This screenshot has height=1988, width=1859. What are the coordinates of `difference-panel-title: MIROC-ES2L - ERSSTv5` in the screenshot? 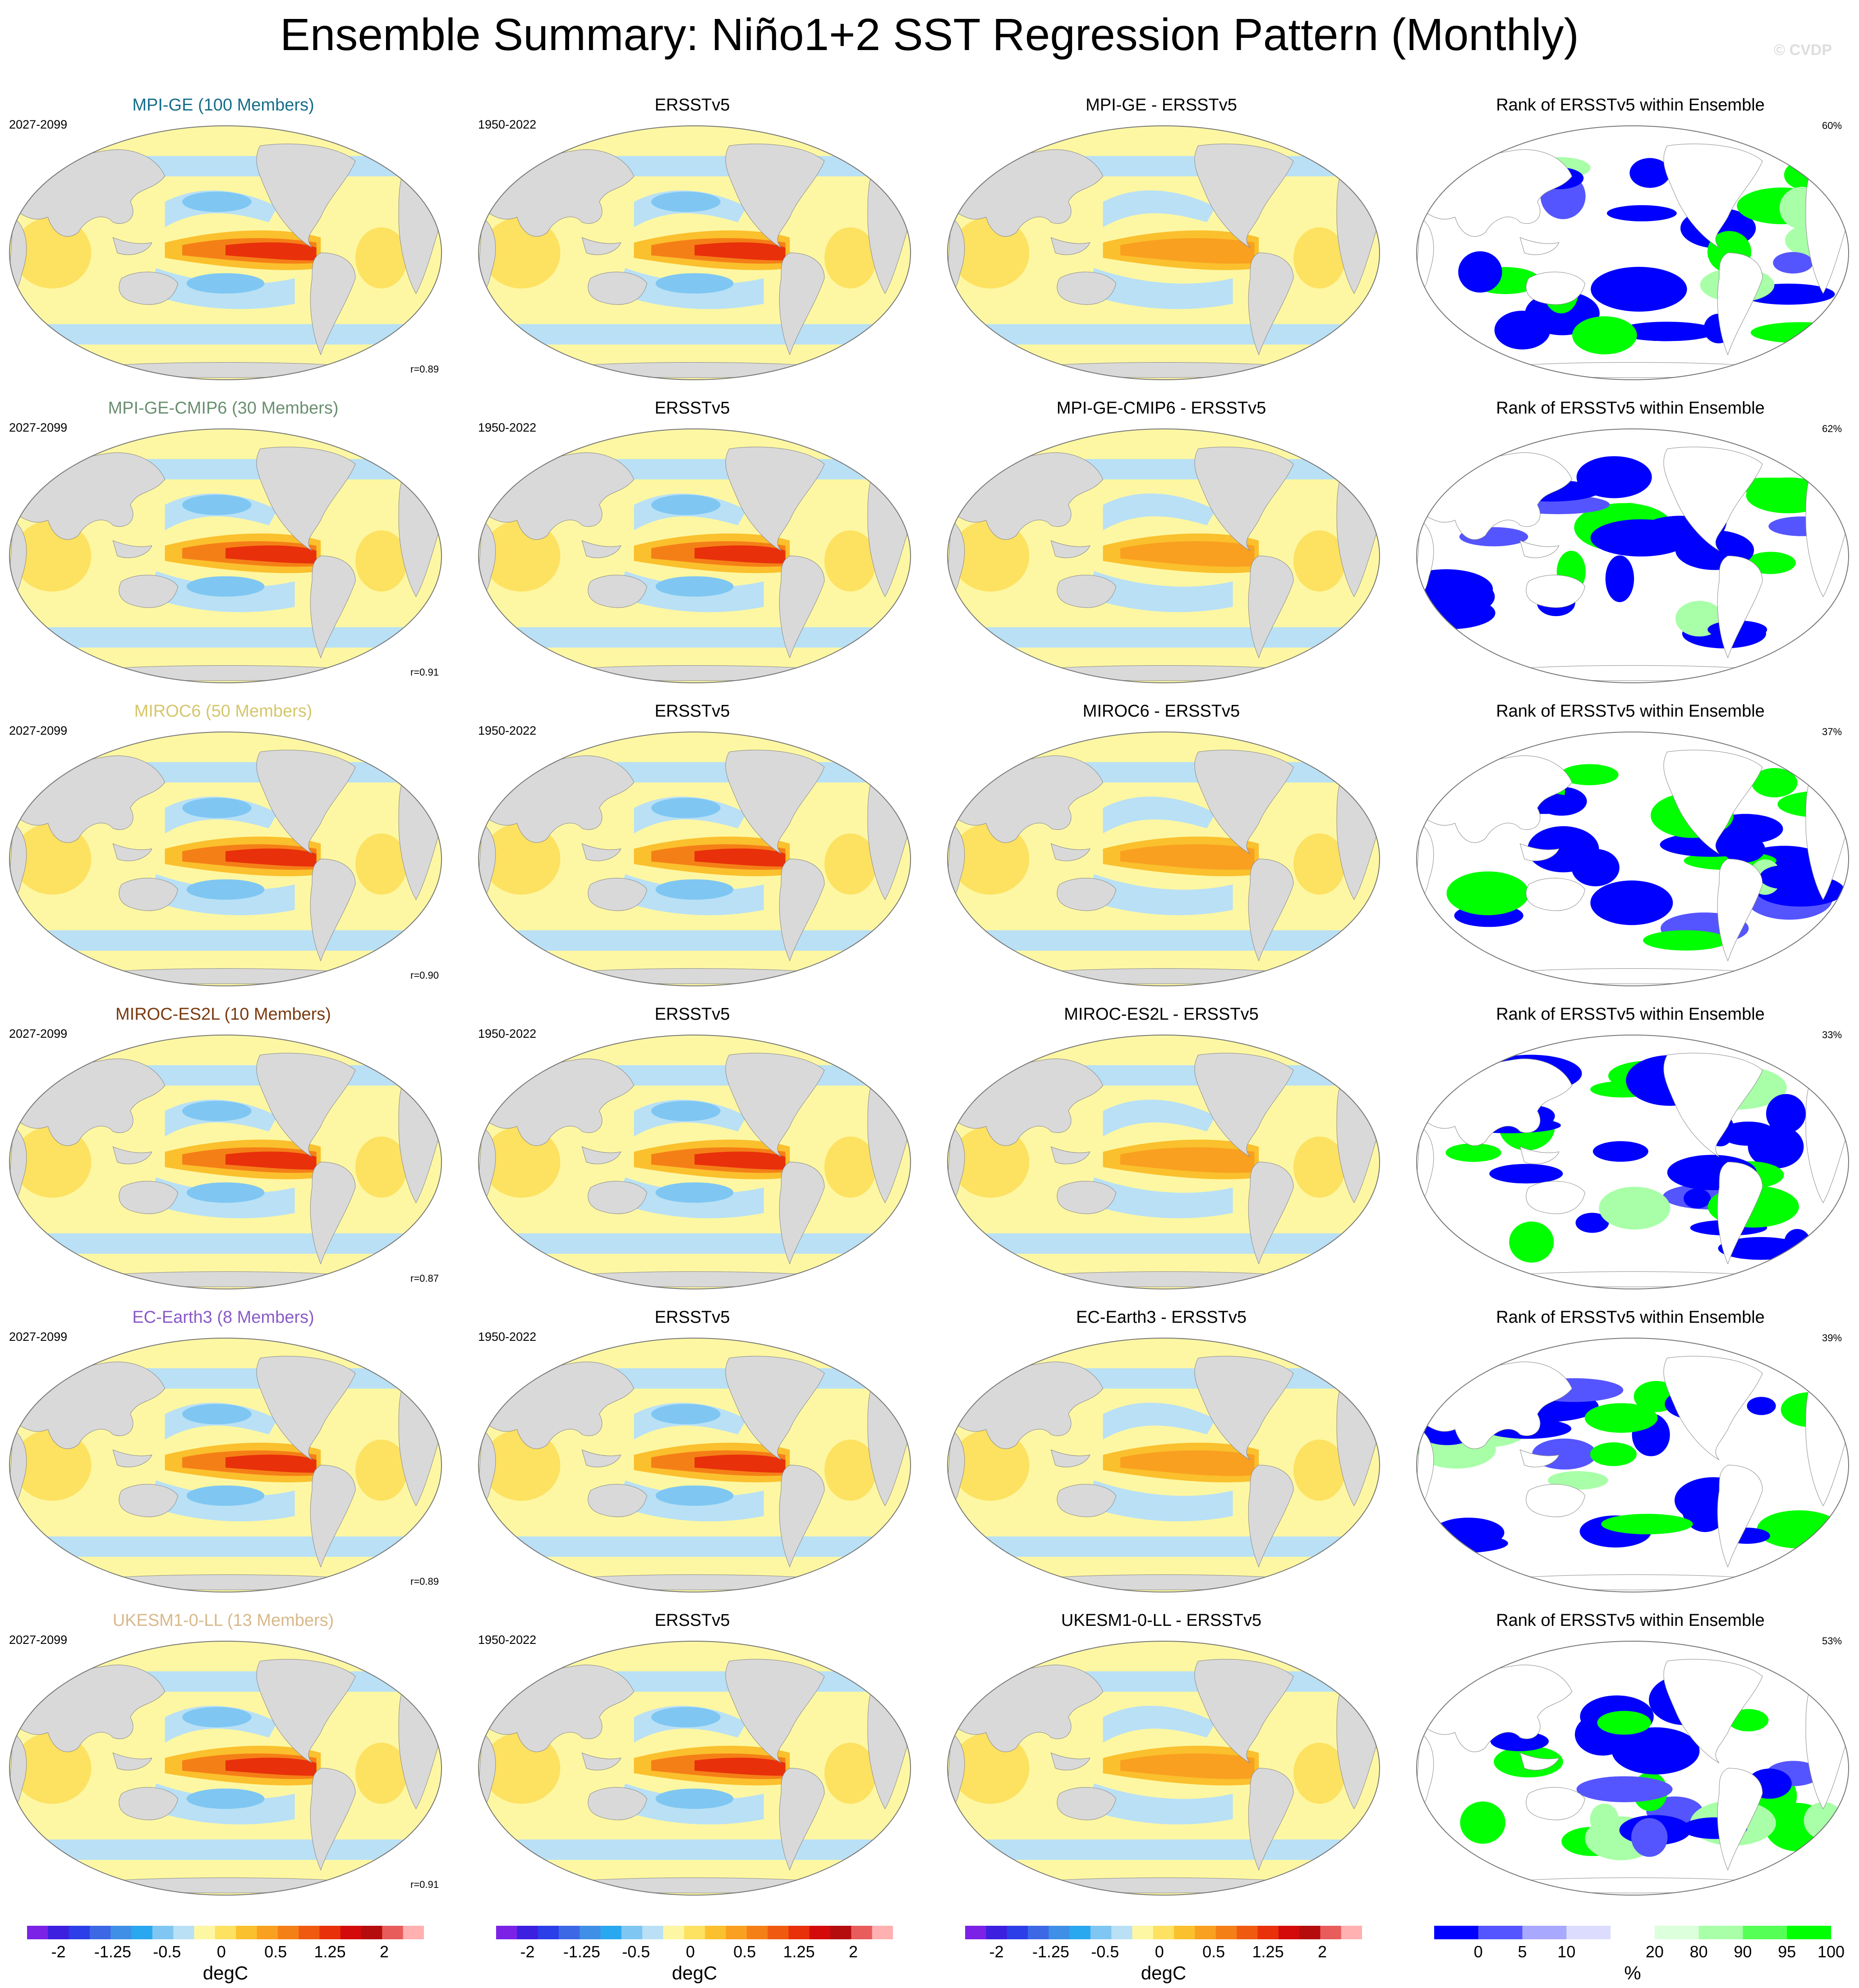 It's located at (1161, 1015).